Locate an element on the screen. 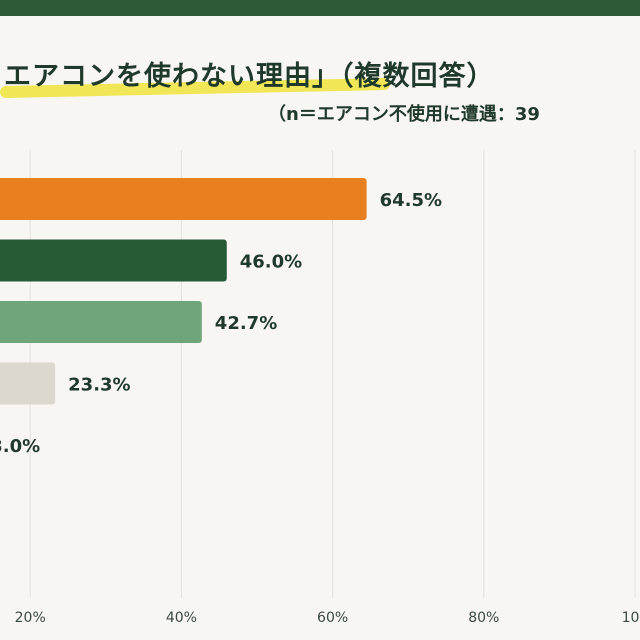  x-tick-label-100: 100 is located at coordinates (631, 618).